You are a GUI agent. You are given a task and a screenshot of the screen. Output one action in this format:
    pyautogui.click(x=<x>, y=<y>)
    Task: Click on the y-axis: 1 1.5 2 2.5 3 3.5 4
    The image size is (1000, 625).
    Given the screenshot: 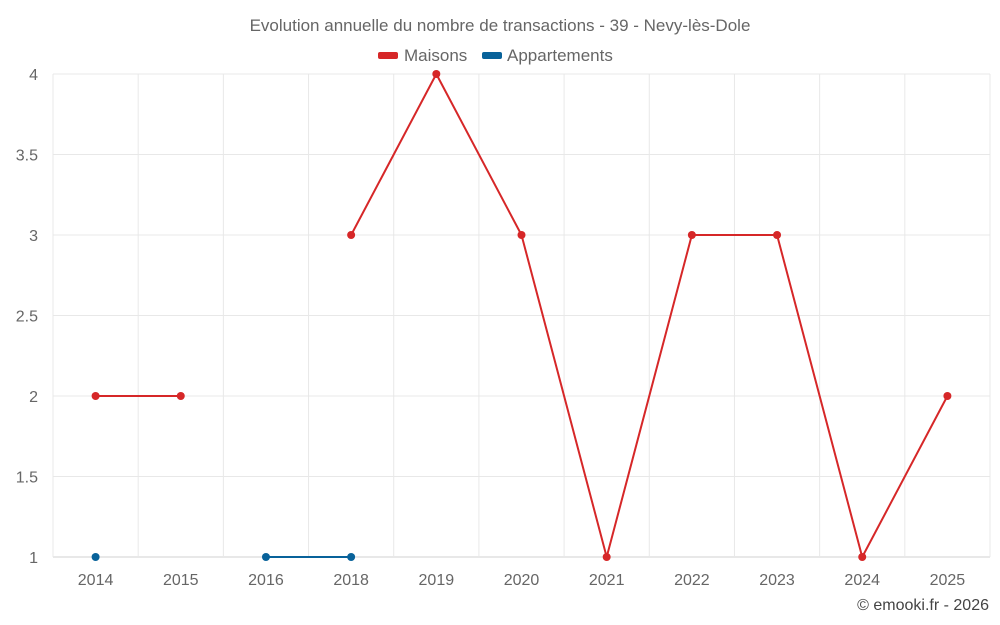 What is the action you would take?
    pyautogui.click(x=27, y=317)
    